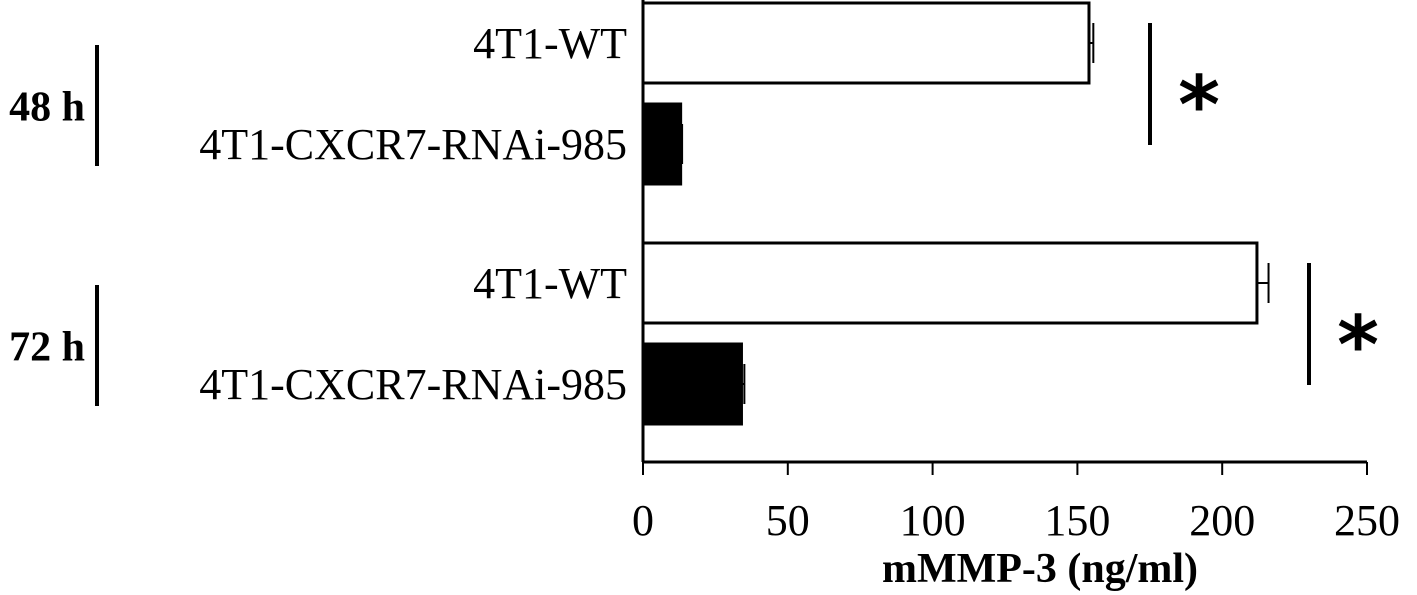  What do you see at coordinates (47, 108) in the screenshot?
I see `group-label: 48 h` at bounding box center [47, 108].